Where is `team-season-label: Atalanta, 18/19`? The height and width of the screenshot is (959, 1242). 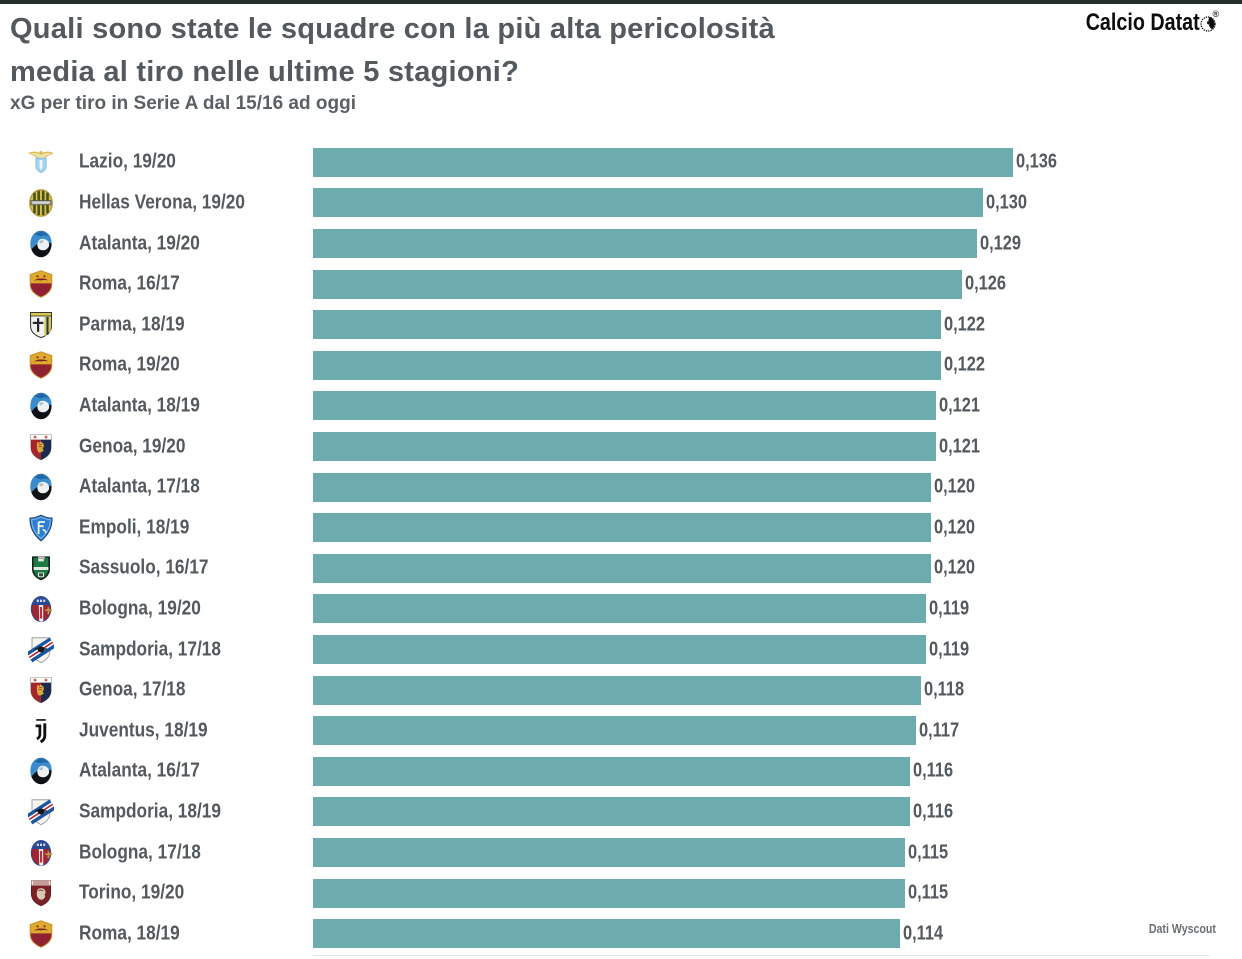
team-season-label: Atalanta, 18/19 is located at coordinates (139, 405).